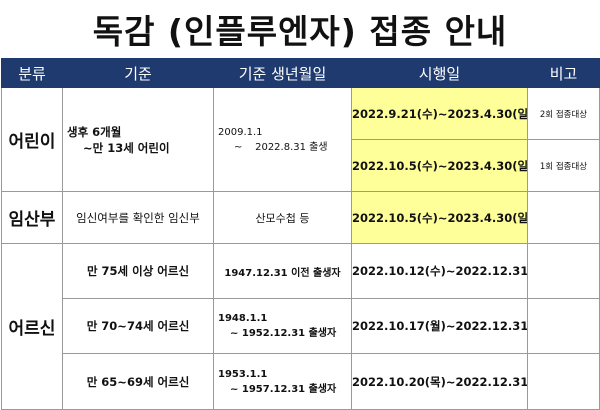 The width and height of the screenshot is (600, 410). What do you see at coordinates (439, 326) in the screenshot?
I see `period-cell: 2022.10.17(월)~2022.12.31(토)` at bounding box center [439, 326].